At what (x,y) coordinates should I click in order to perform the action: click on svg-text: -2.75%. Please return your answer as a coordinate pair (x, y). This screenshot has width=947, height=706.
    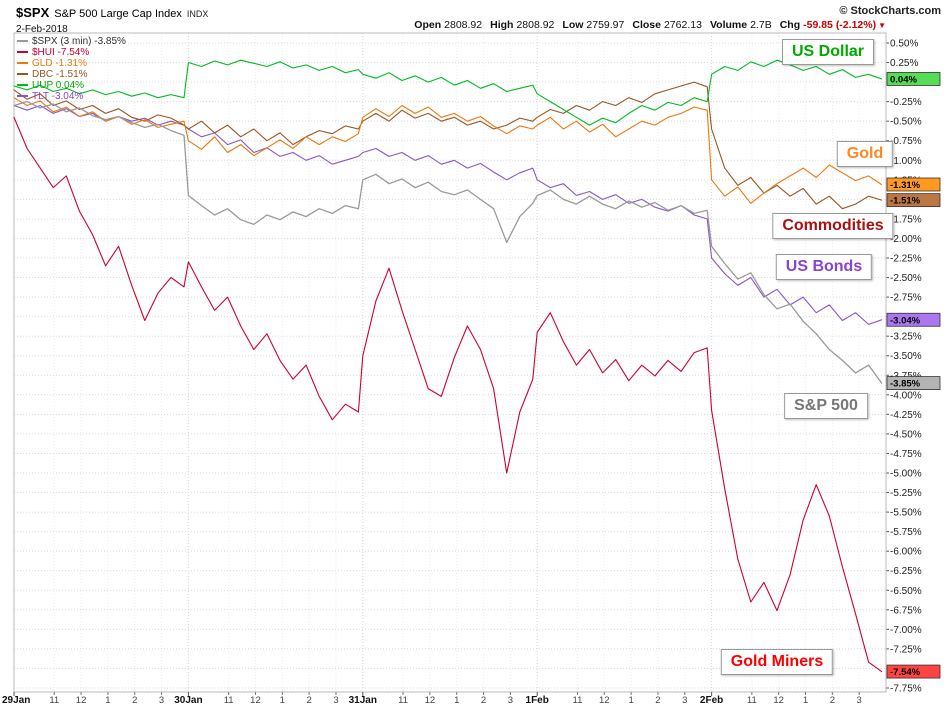
    Looking at the image, I should click on (906, 298).